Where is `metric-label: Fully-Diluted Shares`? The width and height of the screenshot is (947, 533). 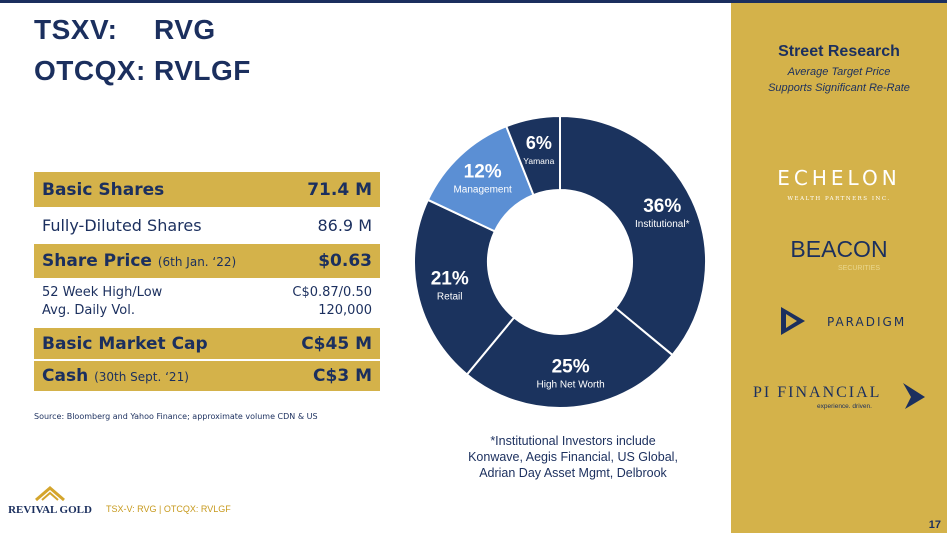 metric-label: Fully-Diluted Shares is located at coordinates (122, 225).